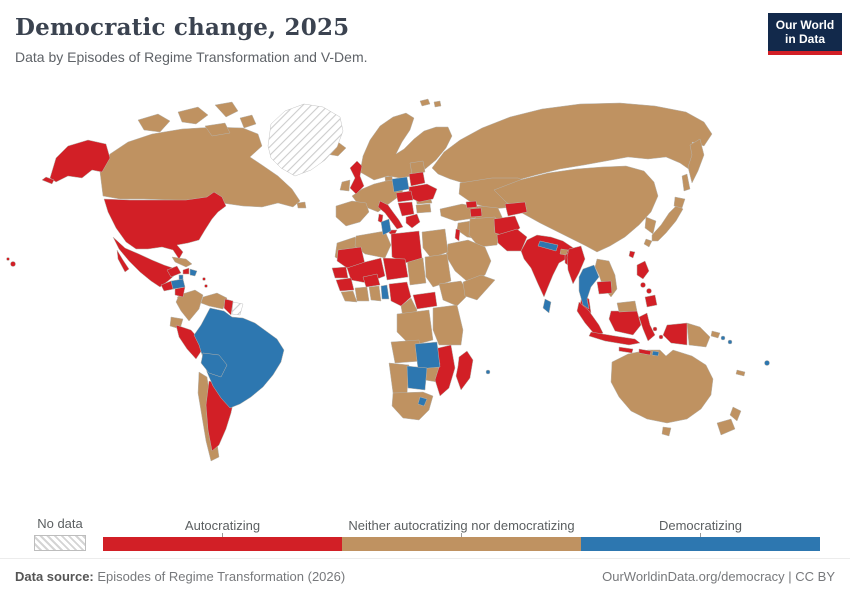 The image size is (850, 600). I want to click on region-ghana, so click(375, 293).